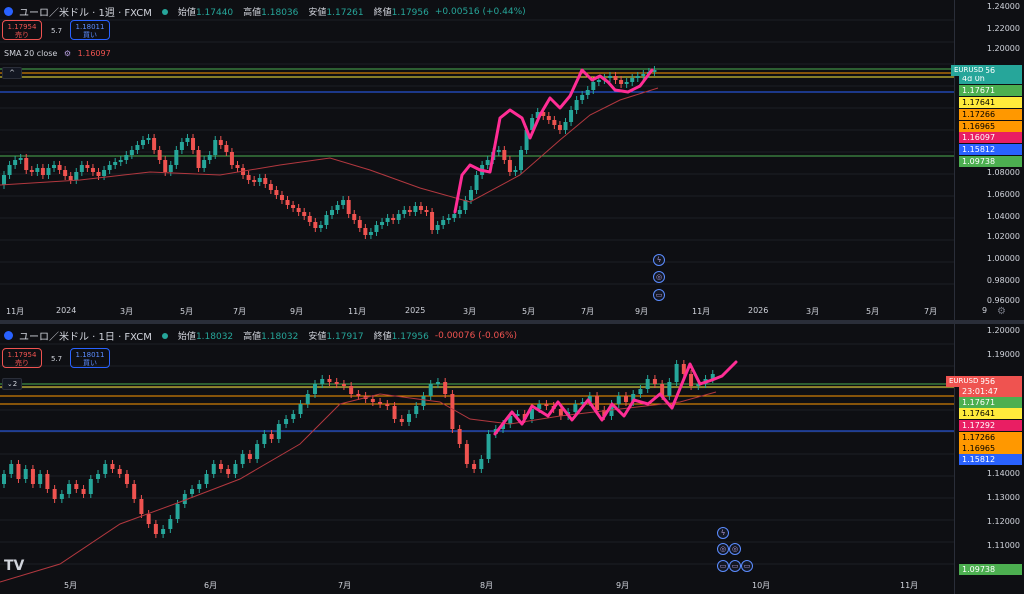 The height and width of the screenshot is (594, 1024). I want to click on high-value: 1.18032, so click(280, 337).